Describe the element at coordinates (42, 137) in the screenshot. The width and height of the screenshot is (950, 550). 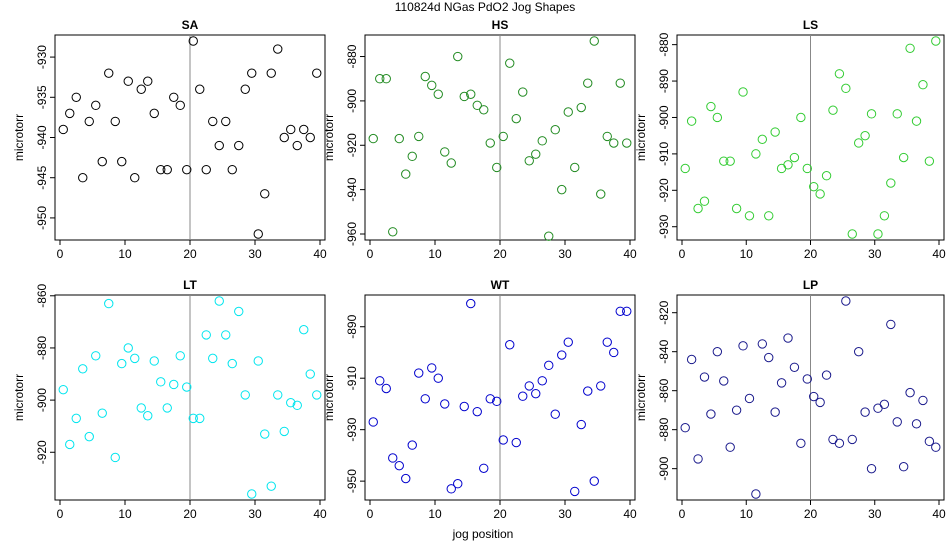
I see `y-tick-label: -940` at that location.